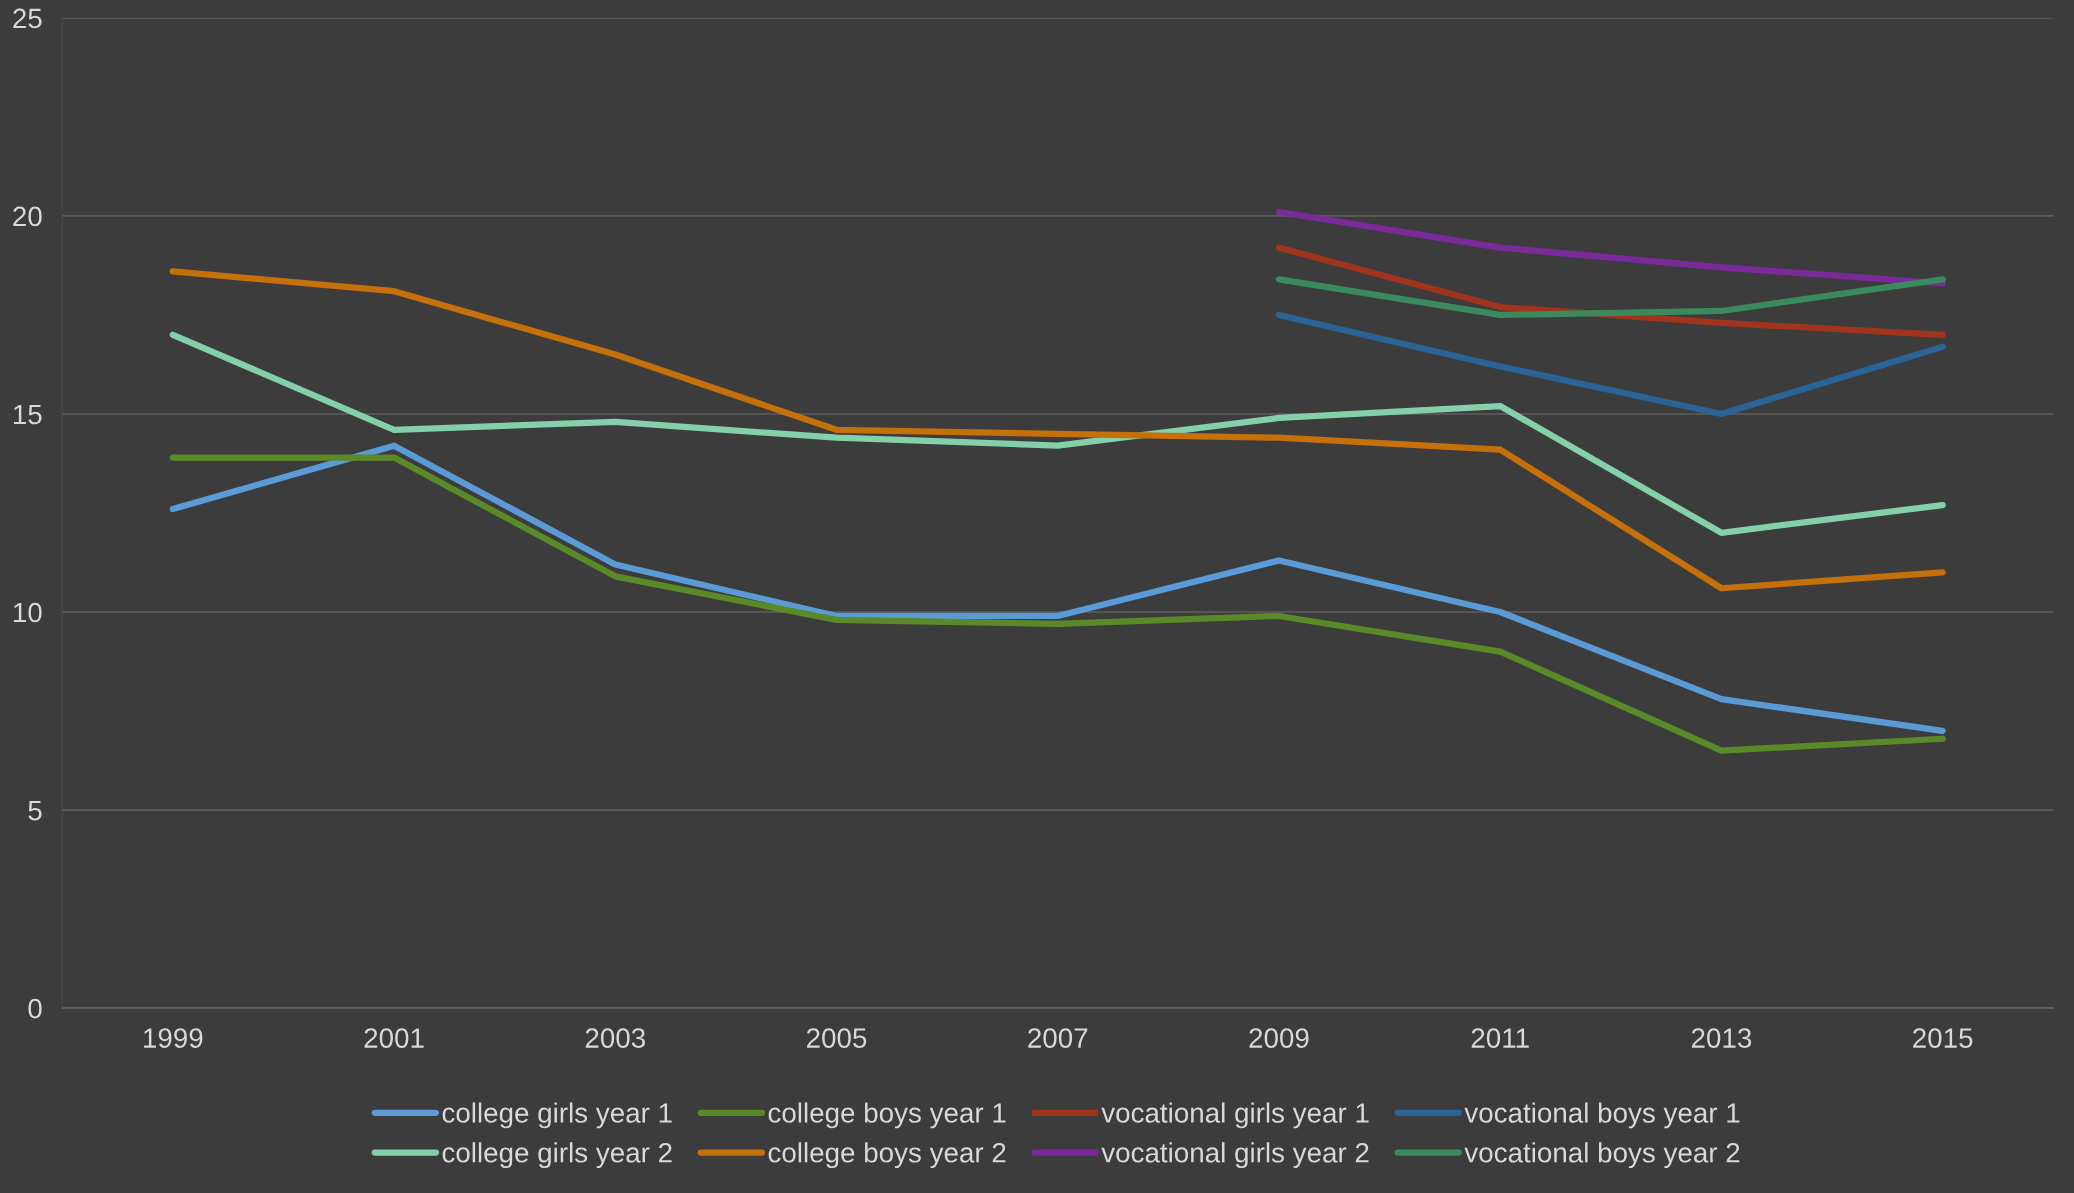 Image resolution: width=2074 pixels, height=1193 pixels. Describe the element at coordinates (173, 1038) in the screenshot. I see `x-tick-label: 1999` at that location.